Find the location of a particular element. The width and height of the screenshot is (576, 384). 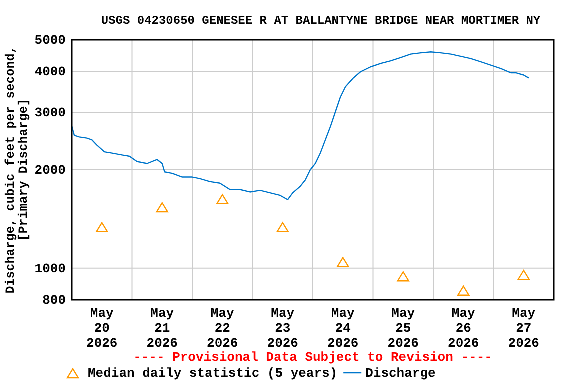

y-tick-label: 2000 is located at coordinates (50, 170).